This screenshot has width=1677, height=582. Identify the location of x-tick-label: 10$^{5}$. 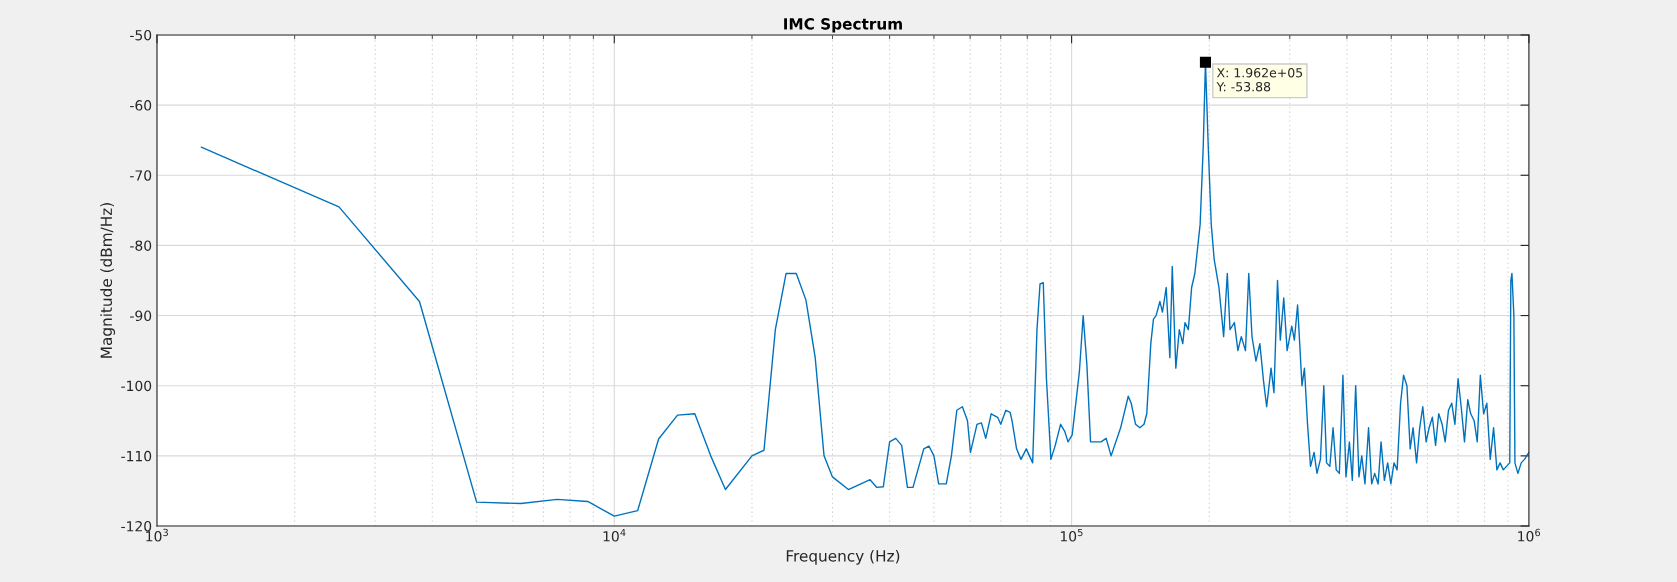
(1071, 535).